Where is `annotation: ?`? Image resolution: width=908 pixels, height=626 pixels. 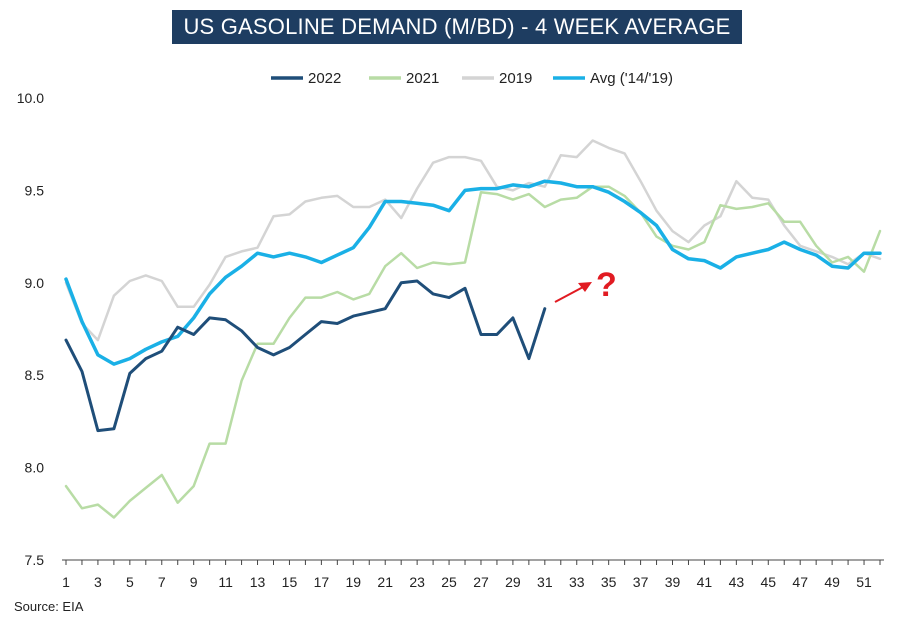
annotation: ? is located at coordinates (585, 285).